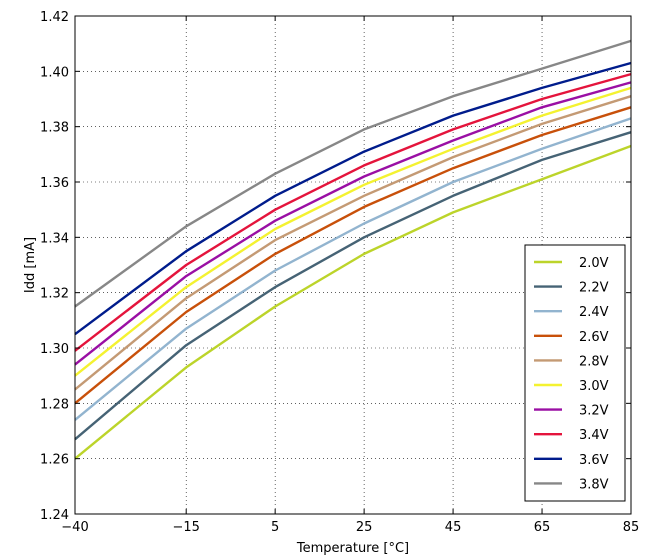 The image size is (657, 558). I want to click on legend-label: 3.2V, so click(594, 411).